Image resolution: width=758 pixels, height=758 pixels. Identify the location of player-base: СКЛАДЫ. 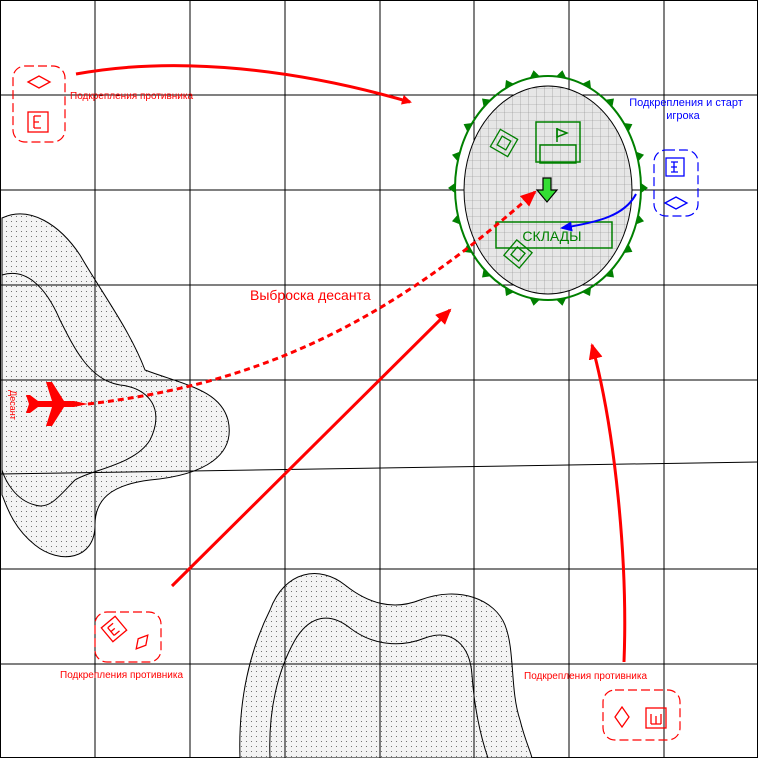
(548, 188).